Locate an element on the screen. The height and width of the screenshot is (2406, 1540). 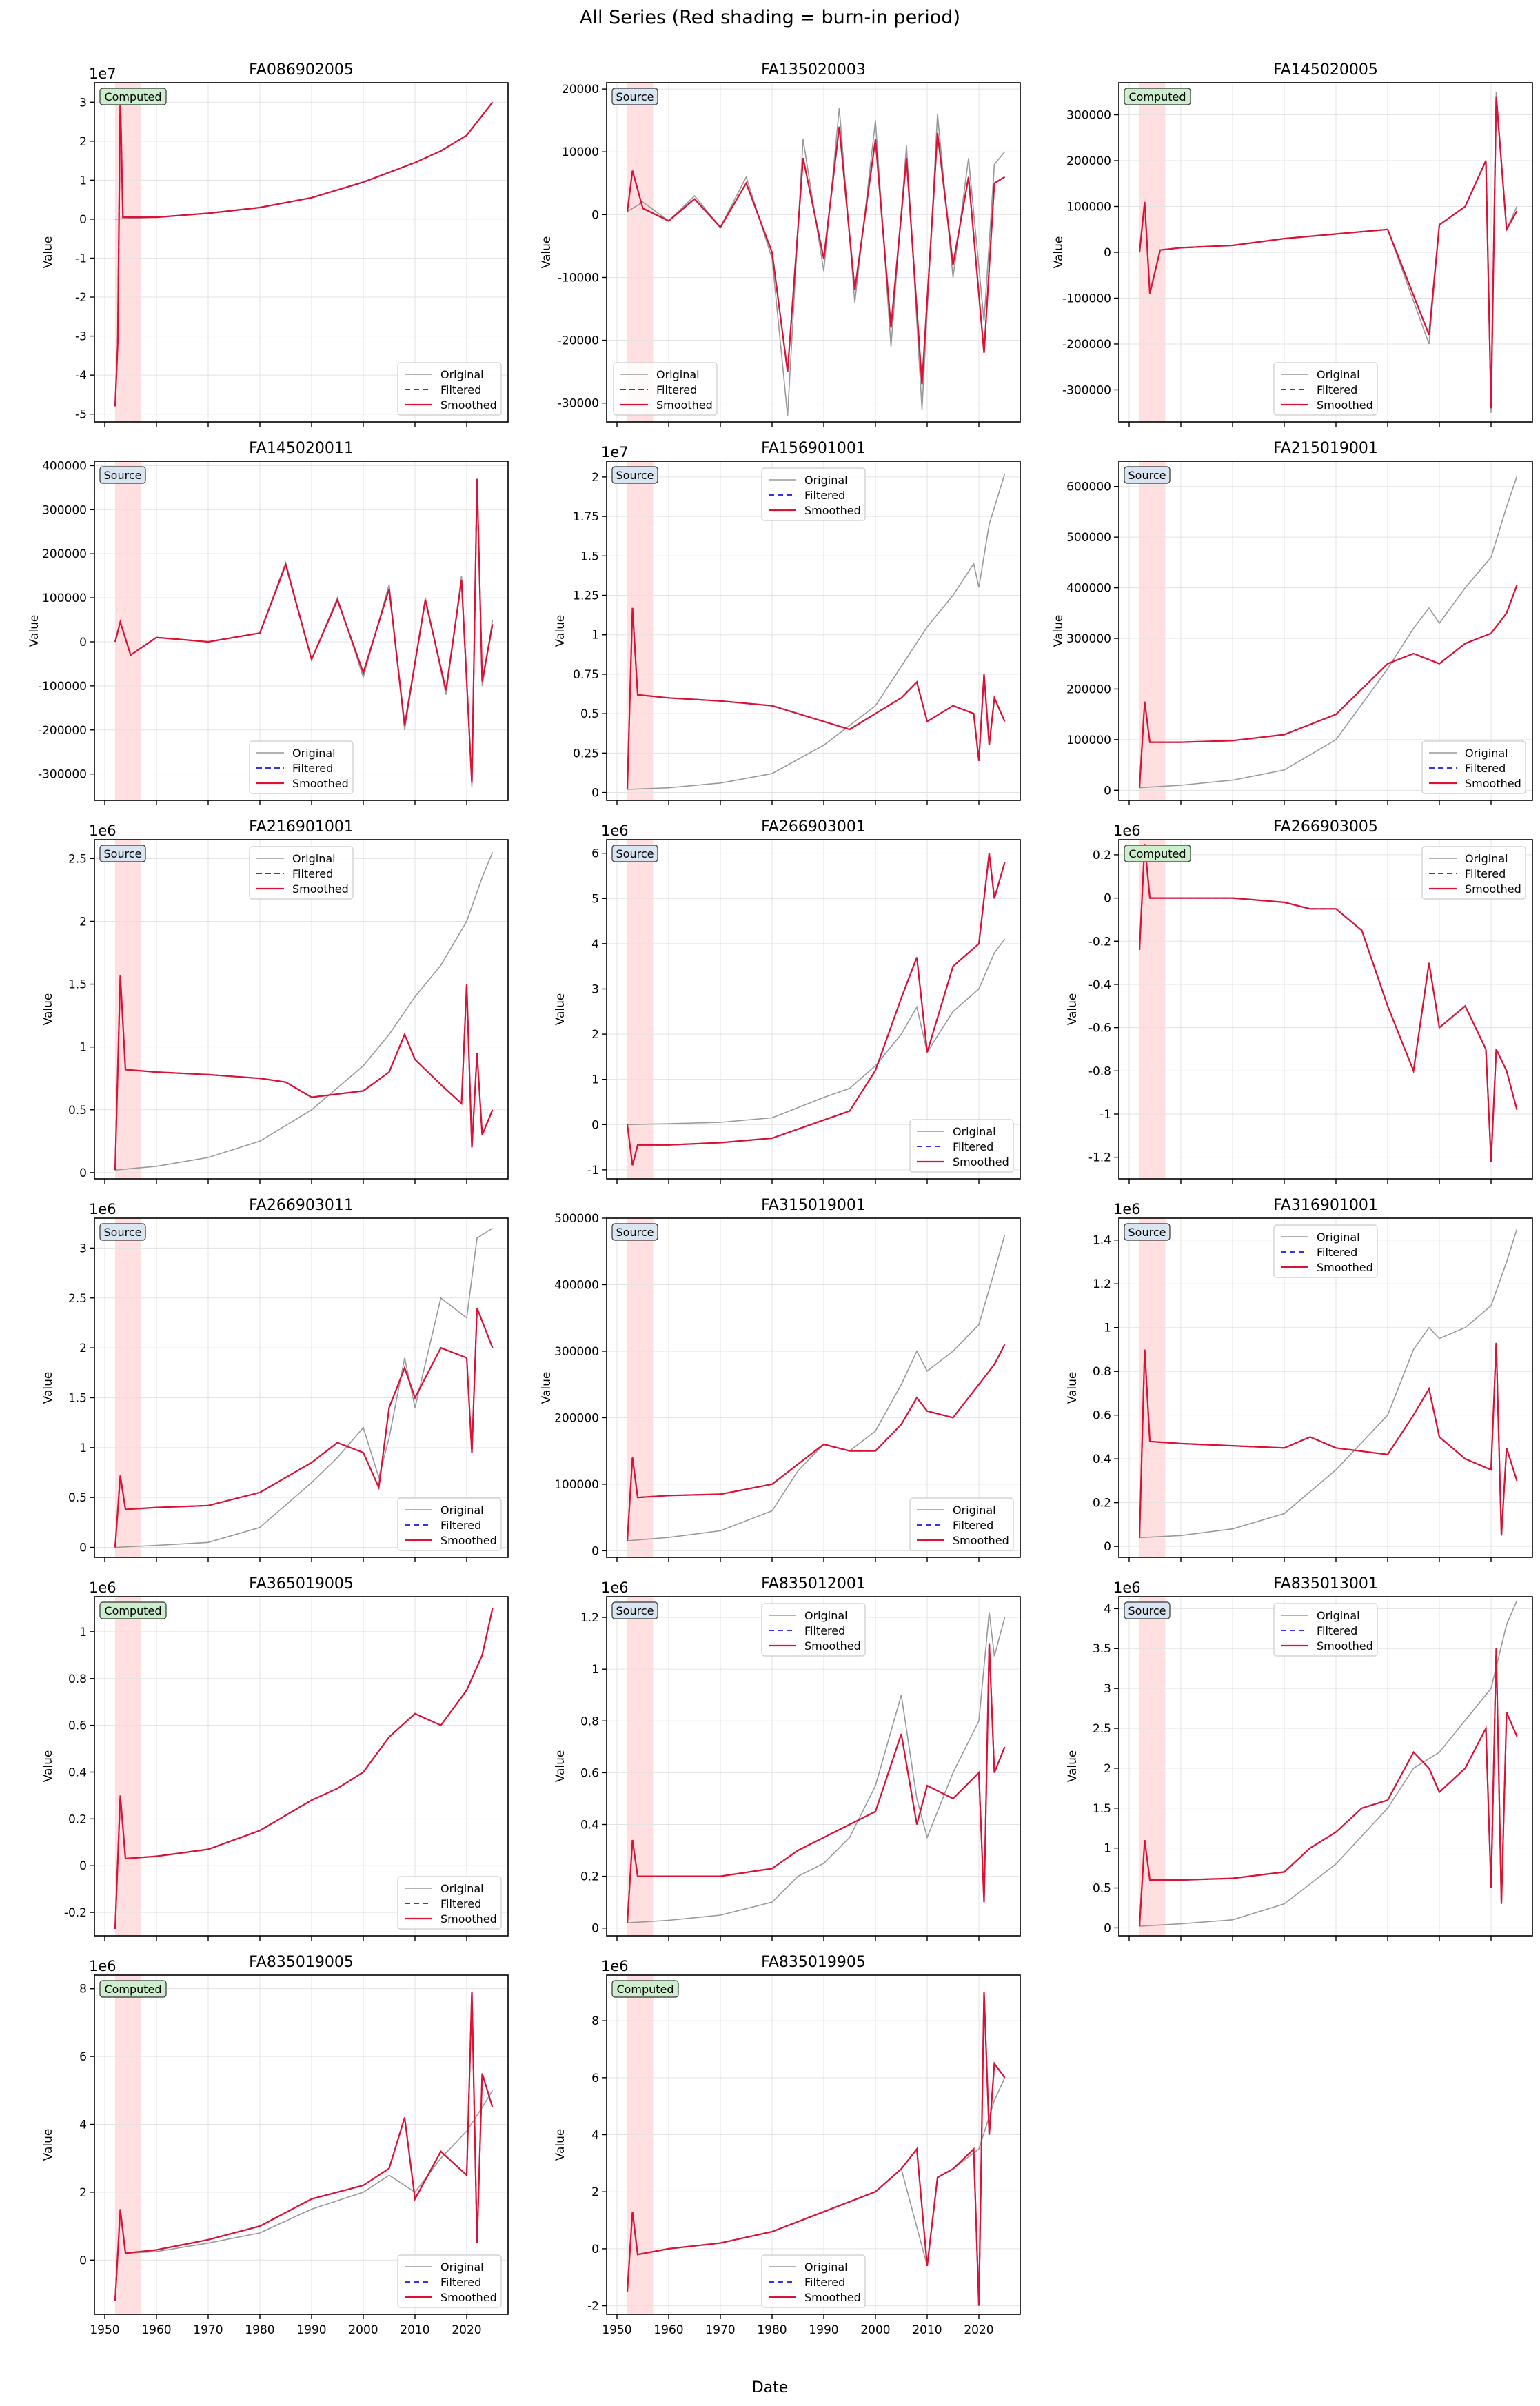
y-tick-label: 8 is located at coordinates (595, 2021).